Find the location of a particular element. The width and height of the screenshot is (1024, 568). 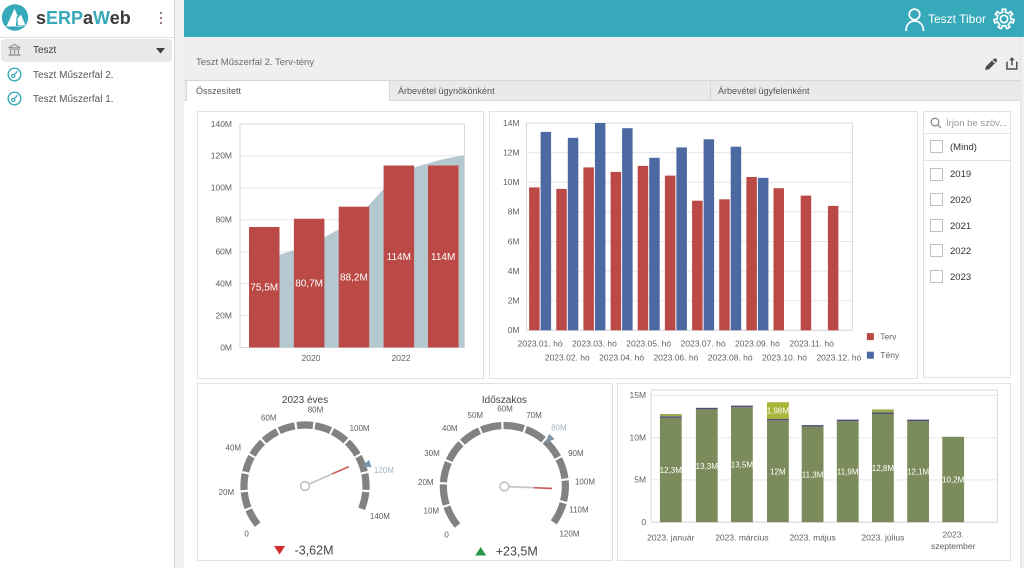

svg-text: 4M is located at coordinates (514, 271).